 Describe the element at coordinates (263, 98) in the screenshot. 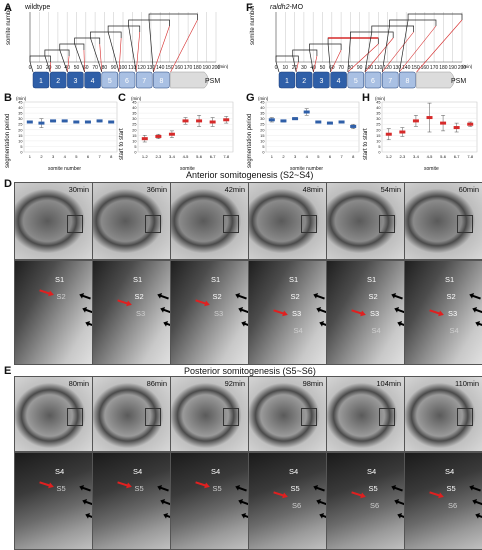

I see `panel-g-yunit: (min)` at that location.